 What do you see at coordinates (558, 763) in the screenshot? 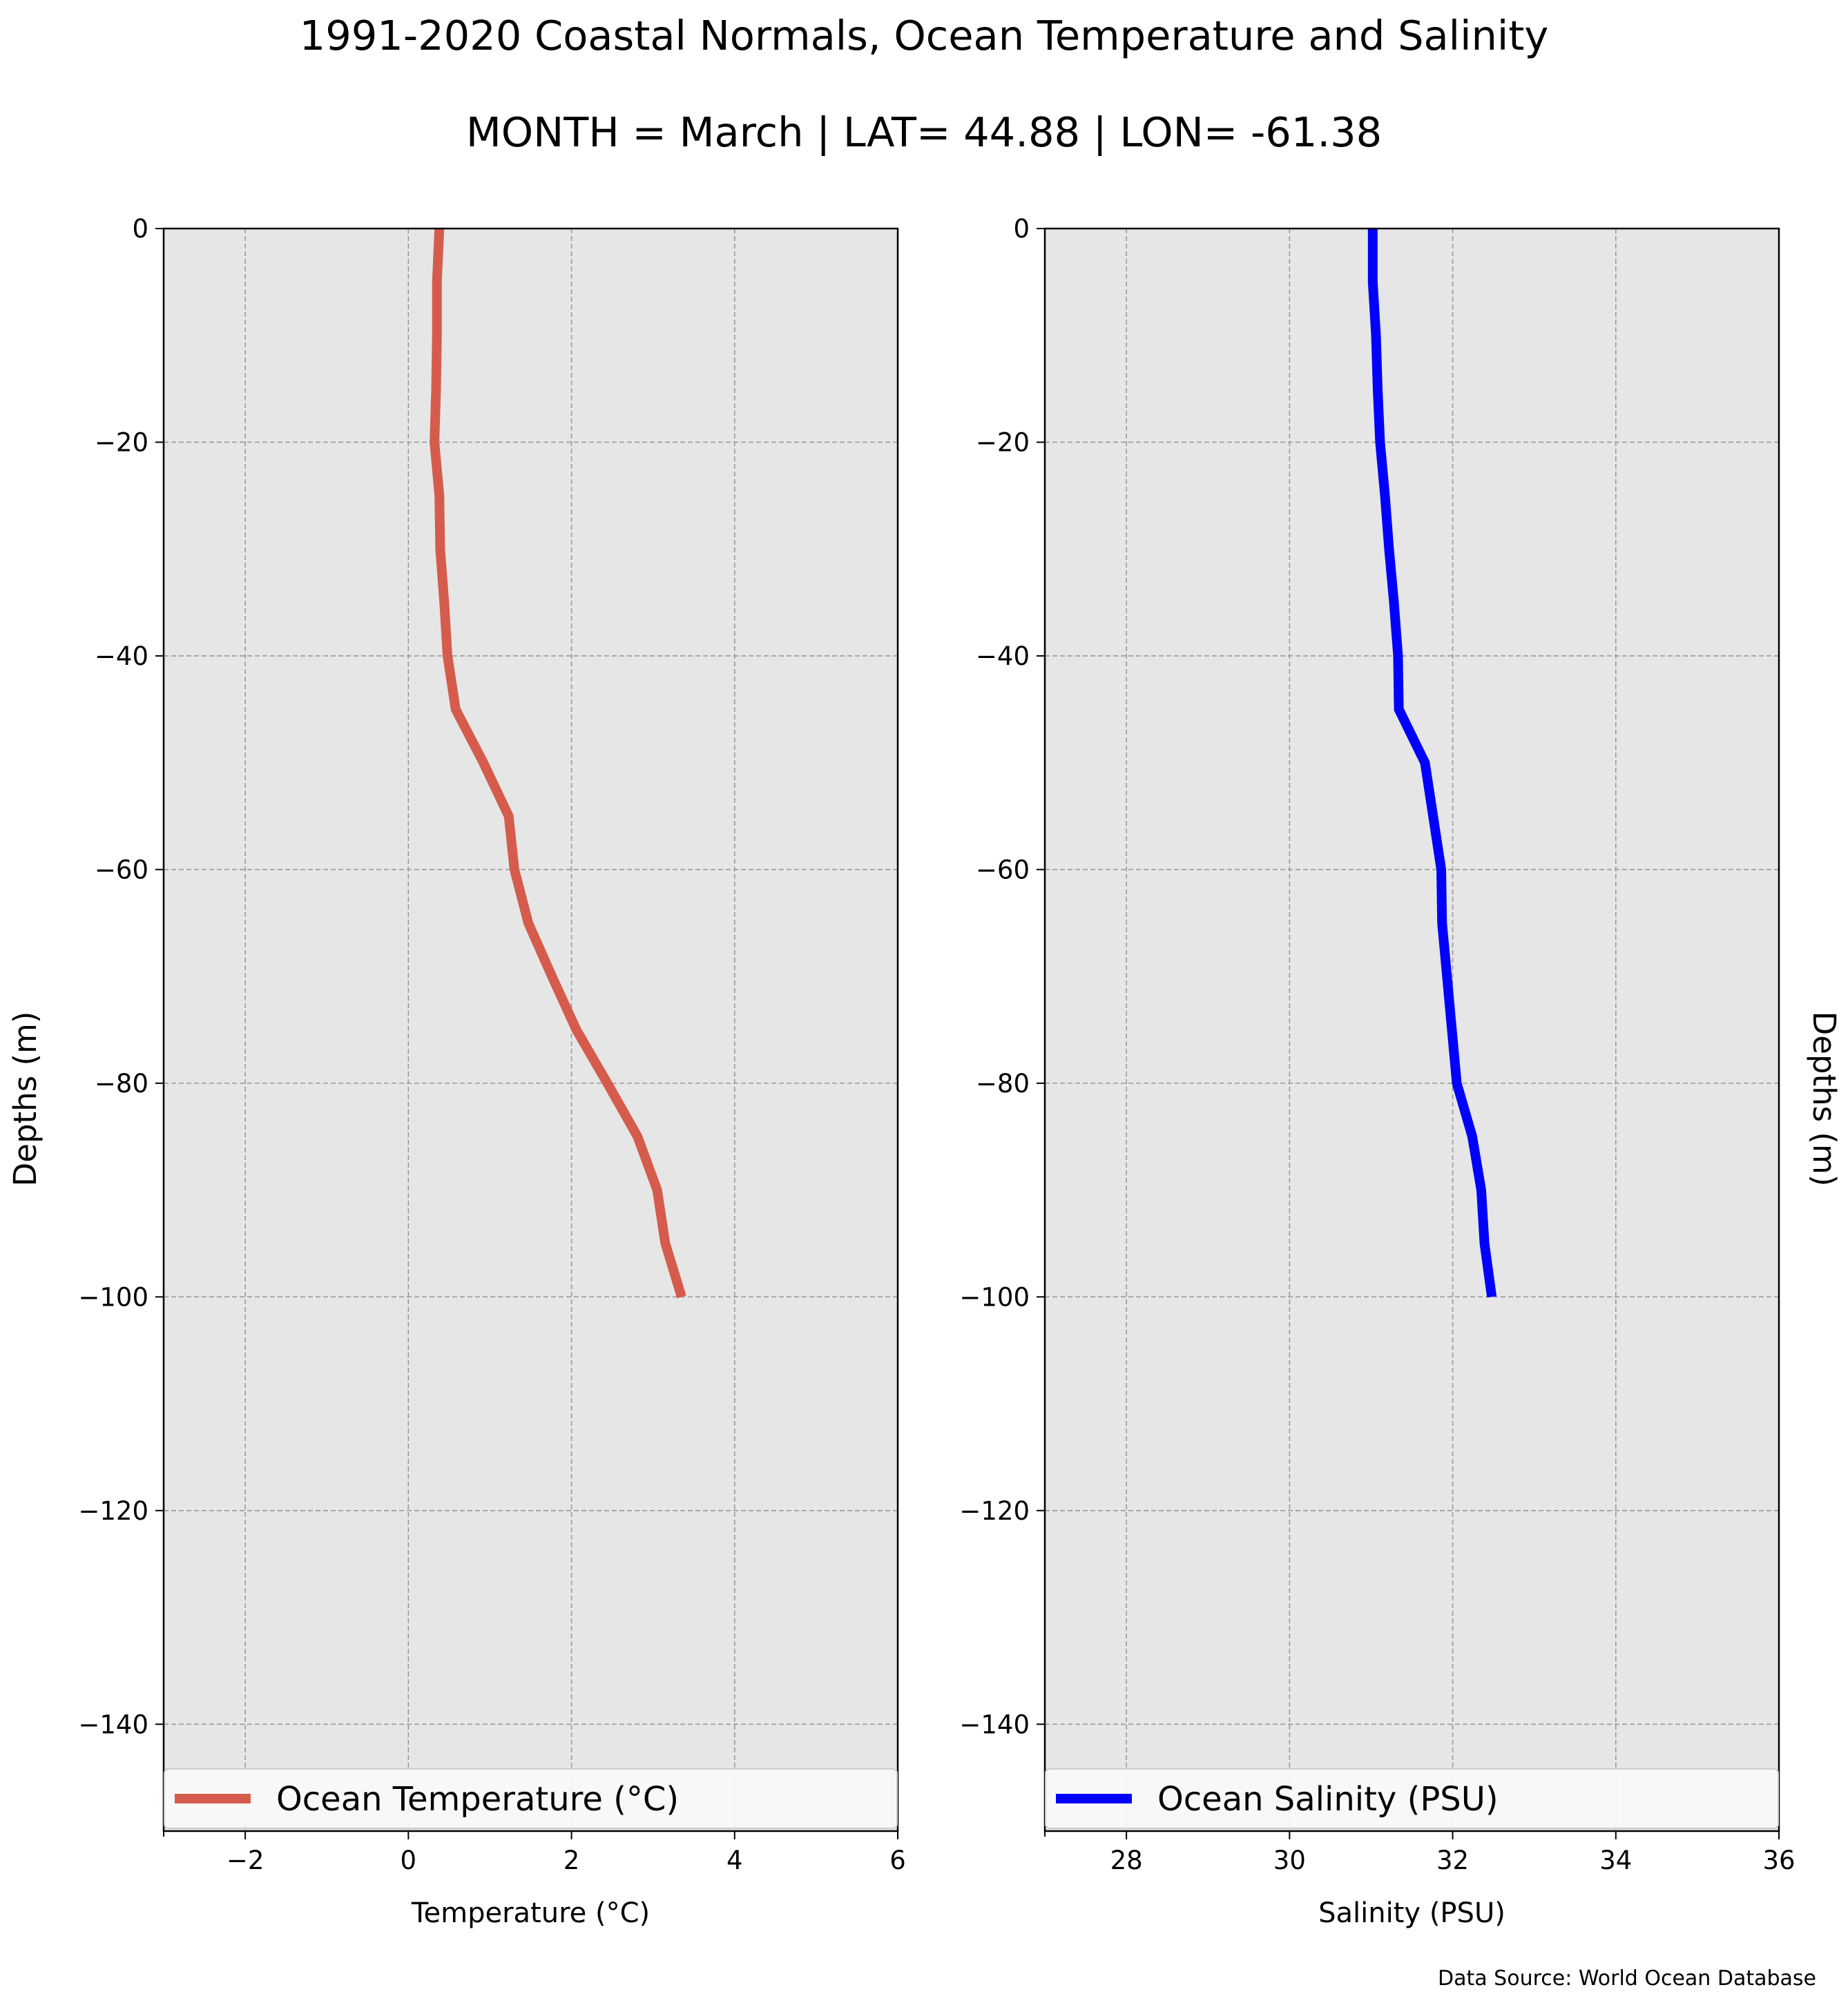
I see `temperature-series-line` at bounding box center [558, 763].